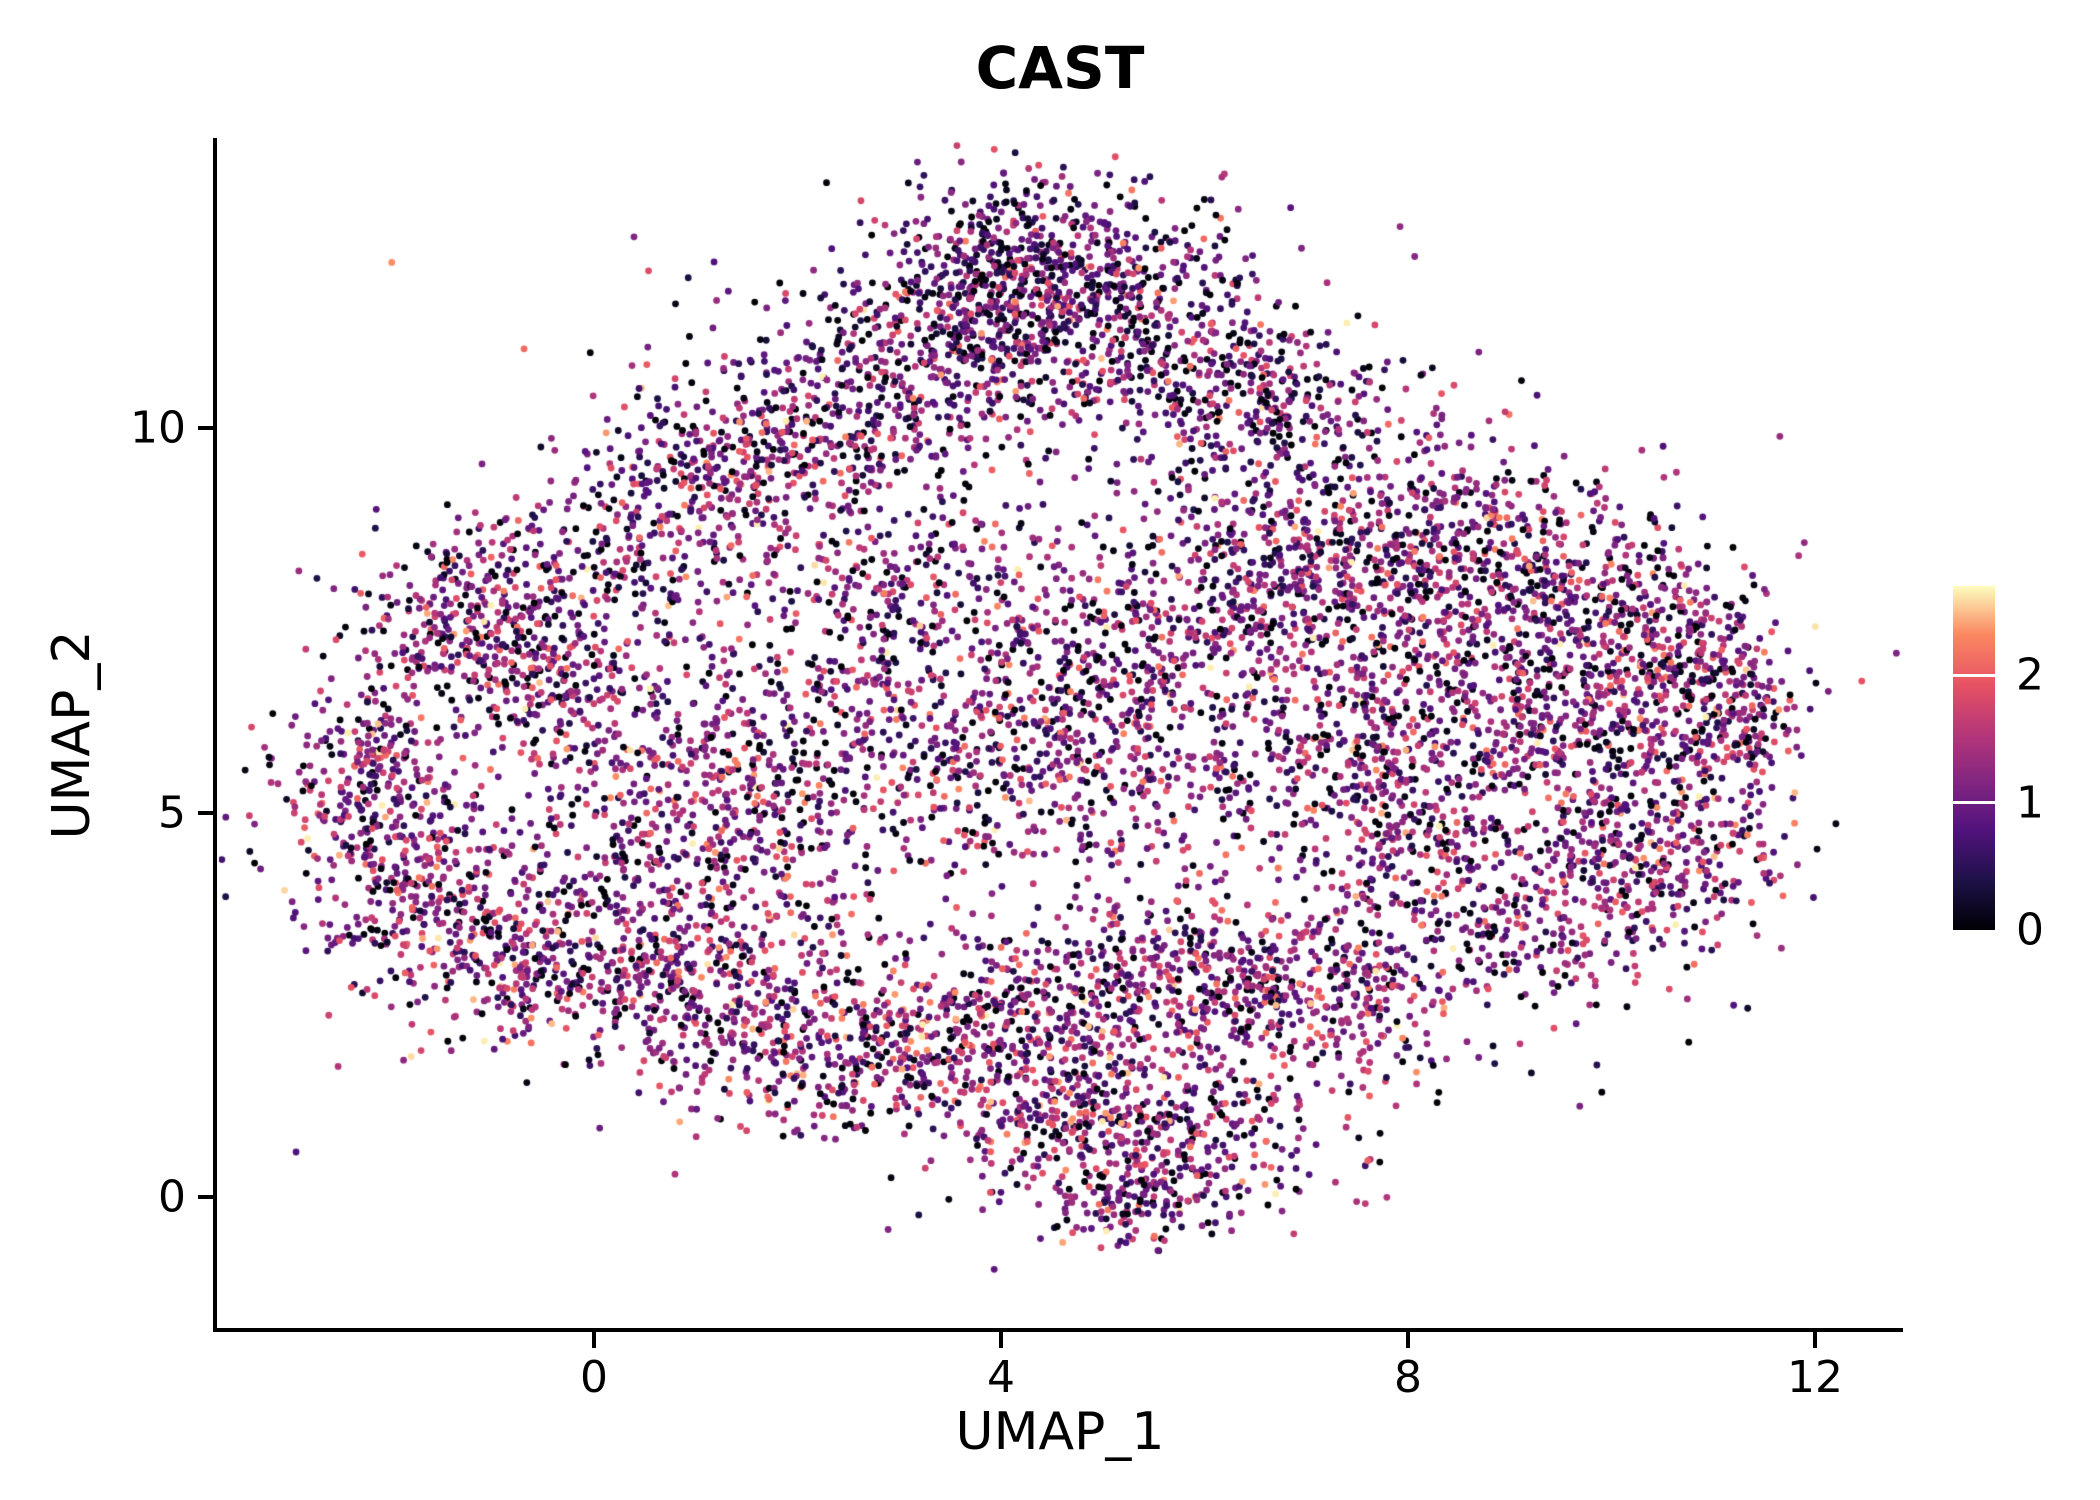  Describe the element at coordinates (2030, 803) in the screenshot. I see `colorbar-tick-label: 1` at that location.